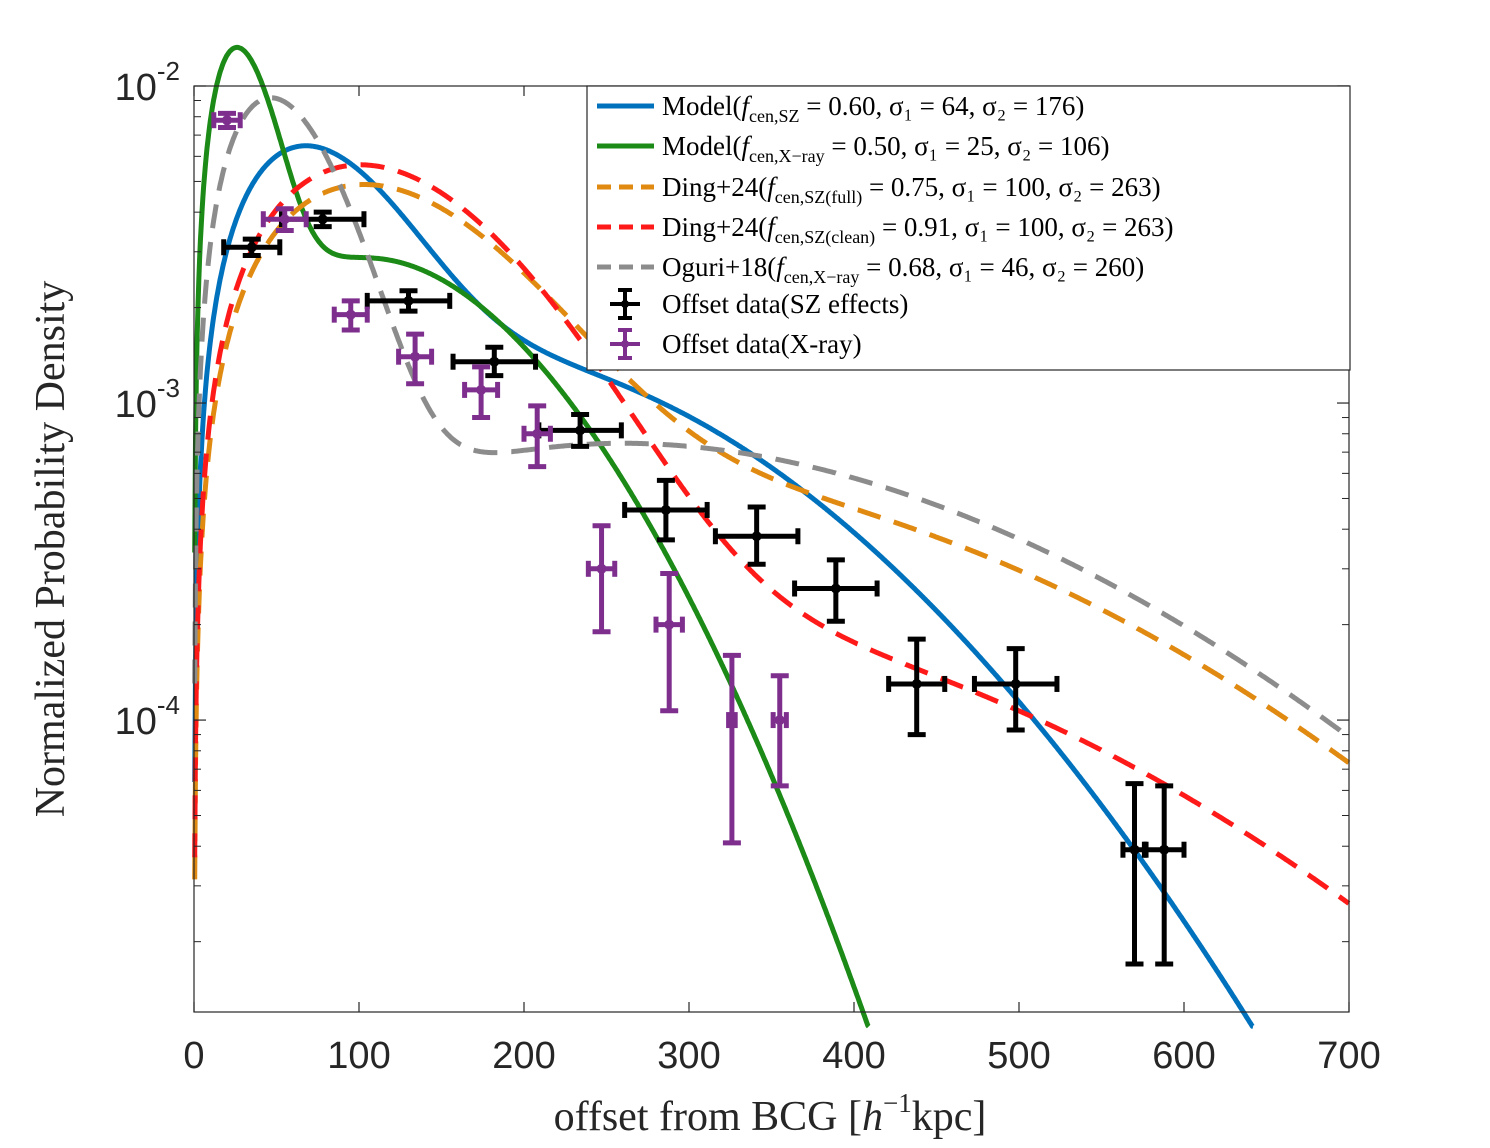 This screenshot has width=1490, height=1148. I want to click on x-axis-label-h: h, so click(872, 1117).